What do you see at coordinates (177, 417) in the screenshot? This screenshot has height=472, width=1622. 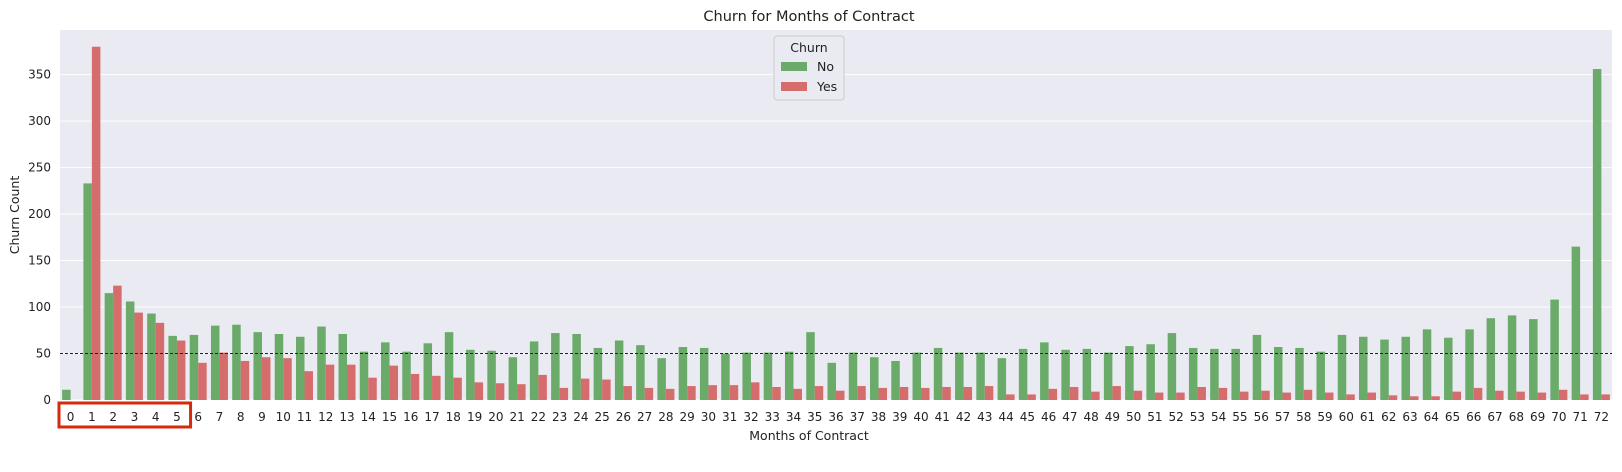 I see `x-tick-label: 5` at bounding box center [177, 417].